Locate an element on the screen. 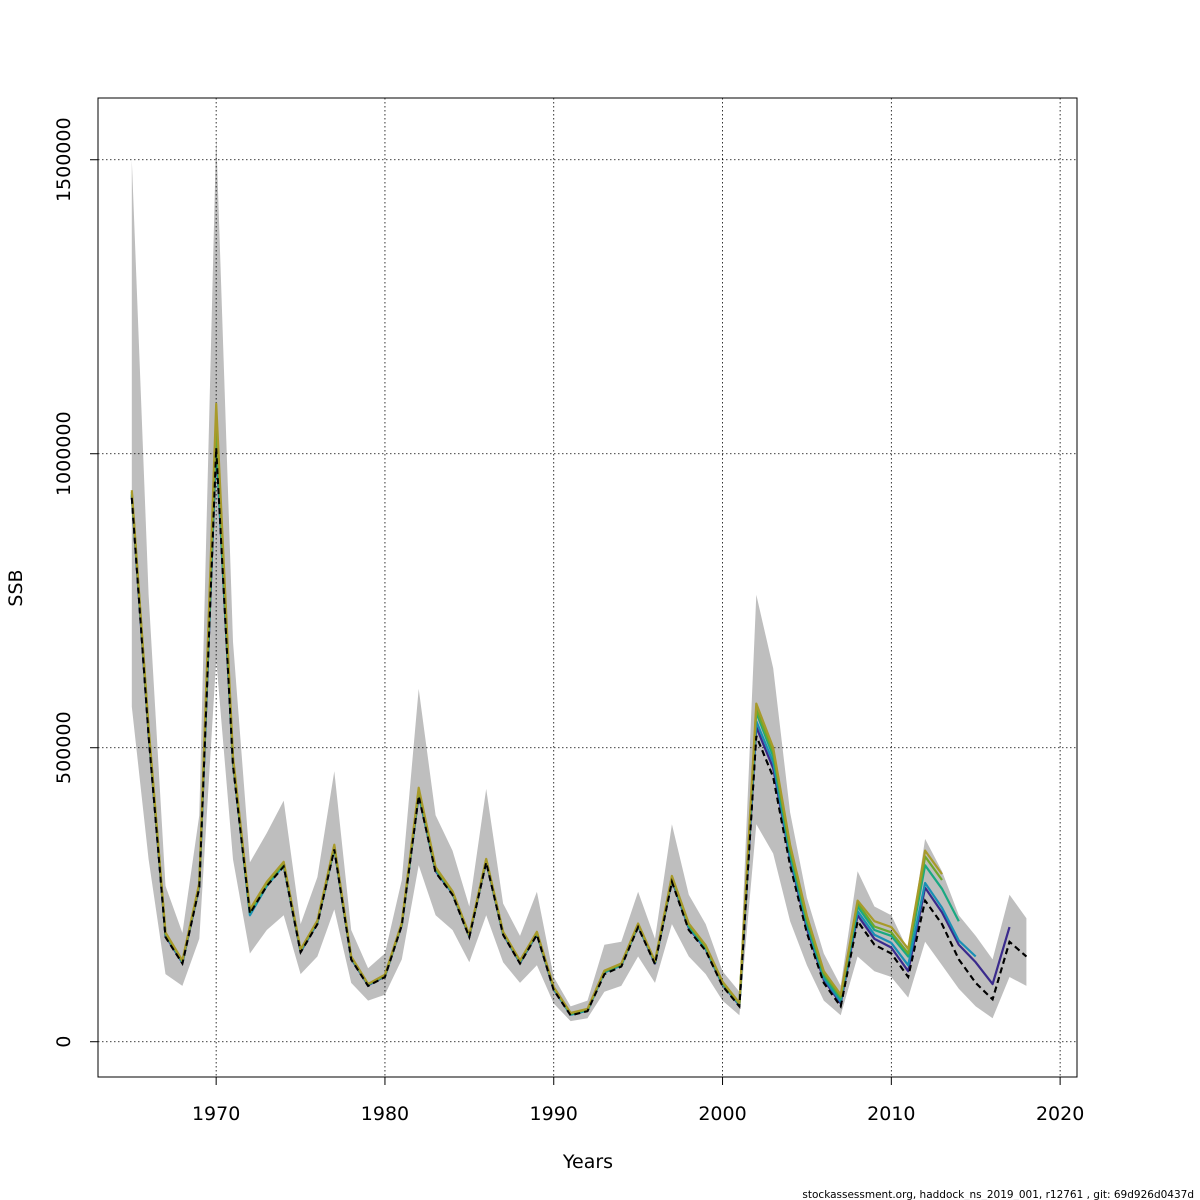 The image size is (1200, 1200). y-axis-title: SSB is located at coordinates (16, 587).